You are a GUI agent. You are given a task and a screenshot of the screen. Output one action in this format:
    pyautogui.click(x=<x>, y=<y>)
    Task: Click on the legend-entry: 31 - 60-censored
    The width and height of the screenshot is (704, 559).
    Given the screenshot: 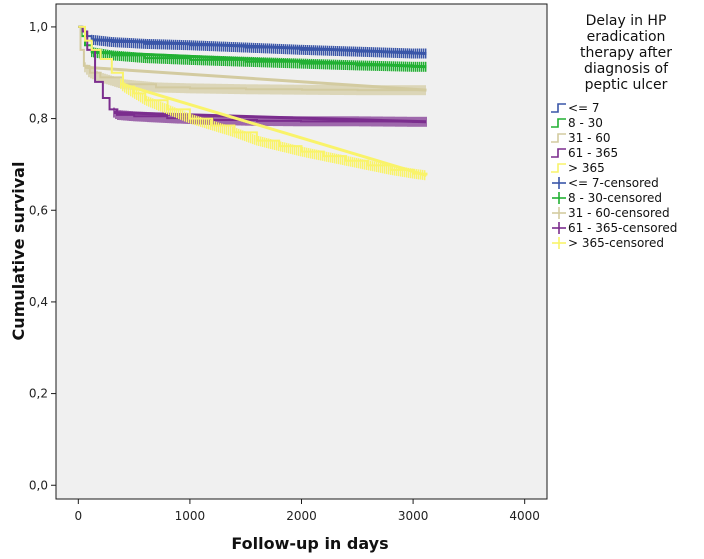 What is the action you would take?
    pyautogui.click(x=611, y=213)
    